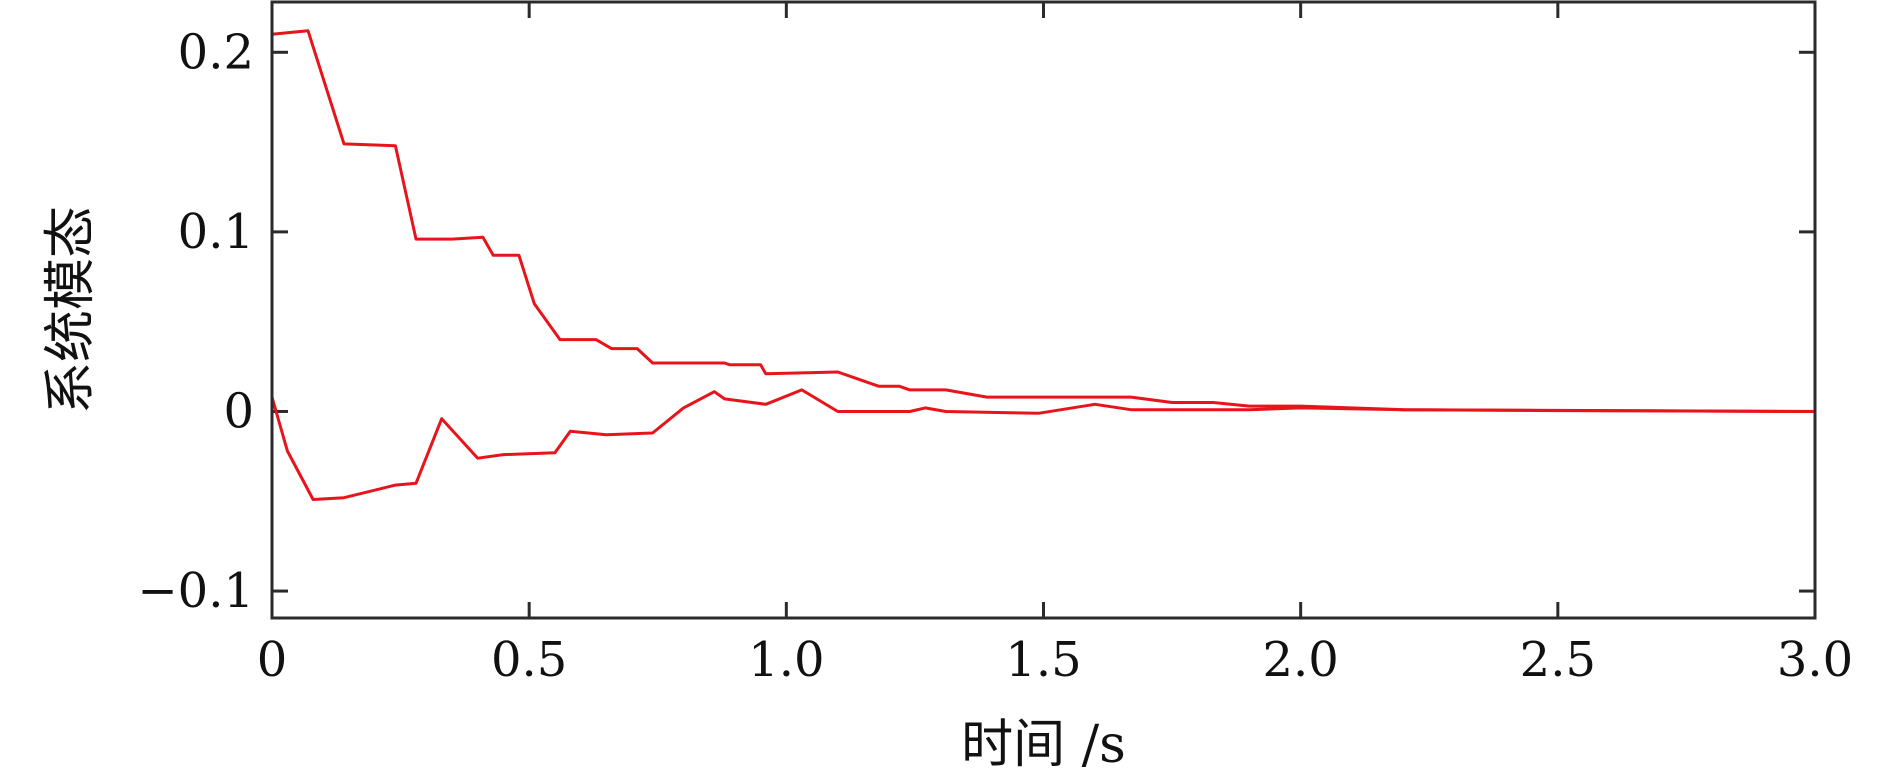 The height and width of the screenshot is (783, 1890). Describe the element at coordinates (272, 660) in the screenshot. I see `x-tick-label: 0` at that location.